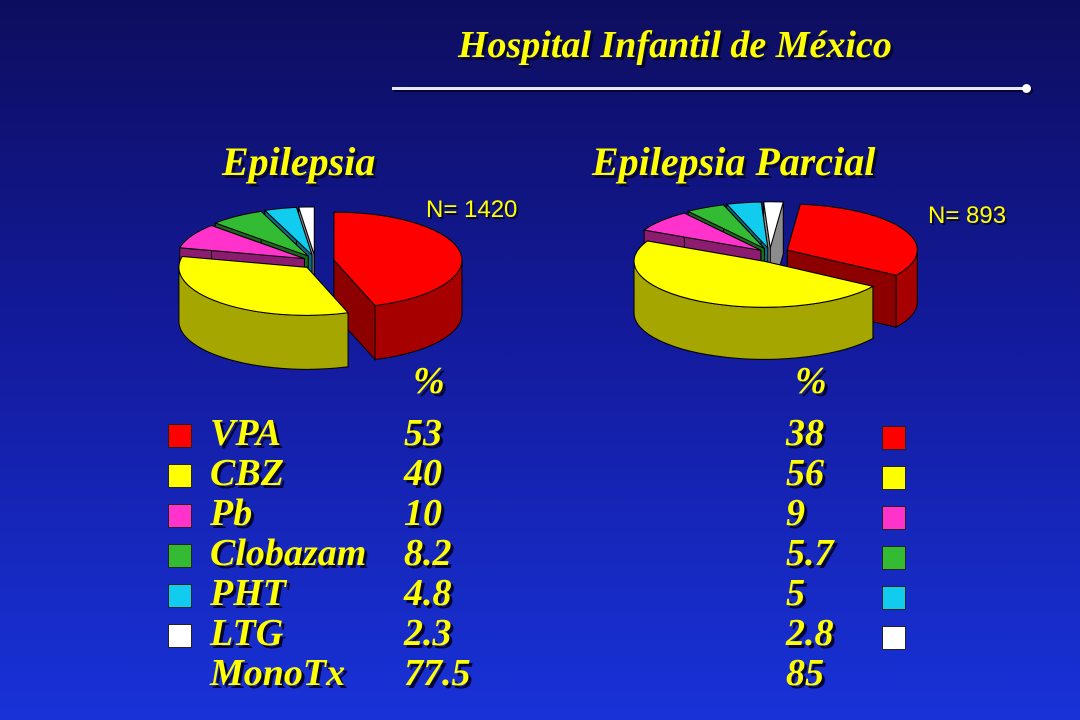 The width and height of the screenshot is (1080, 720). I want to click on legend-swatch-parcial-pht, so click(894, 598).